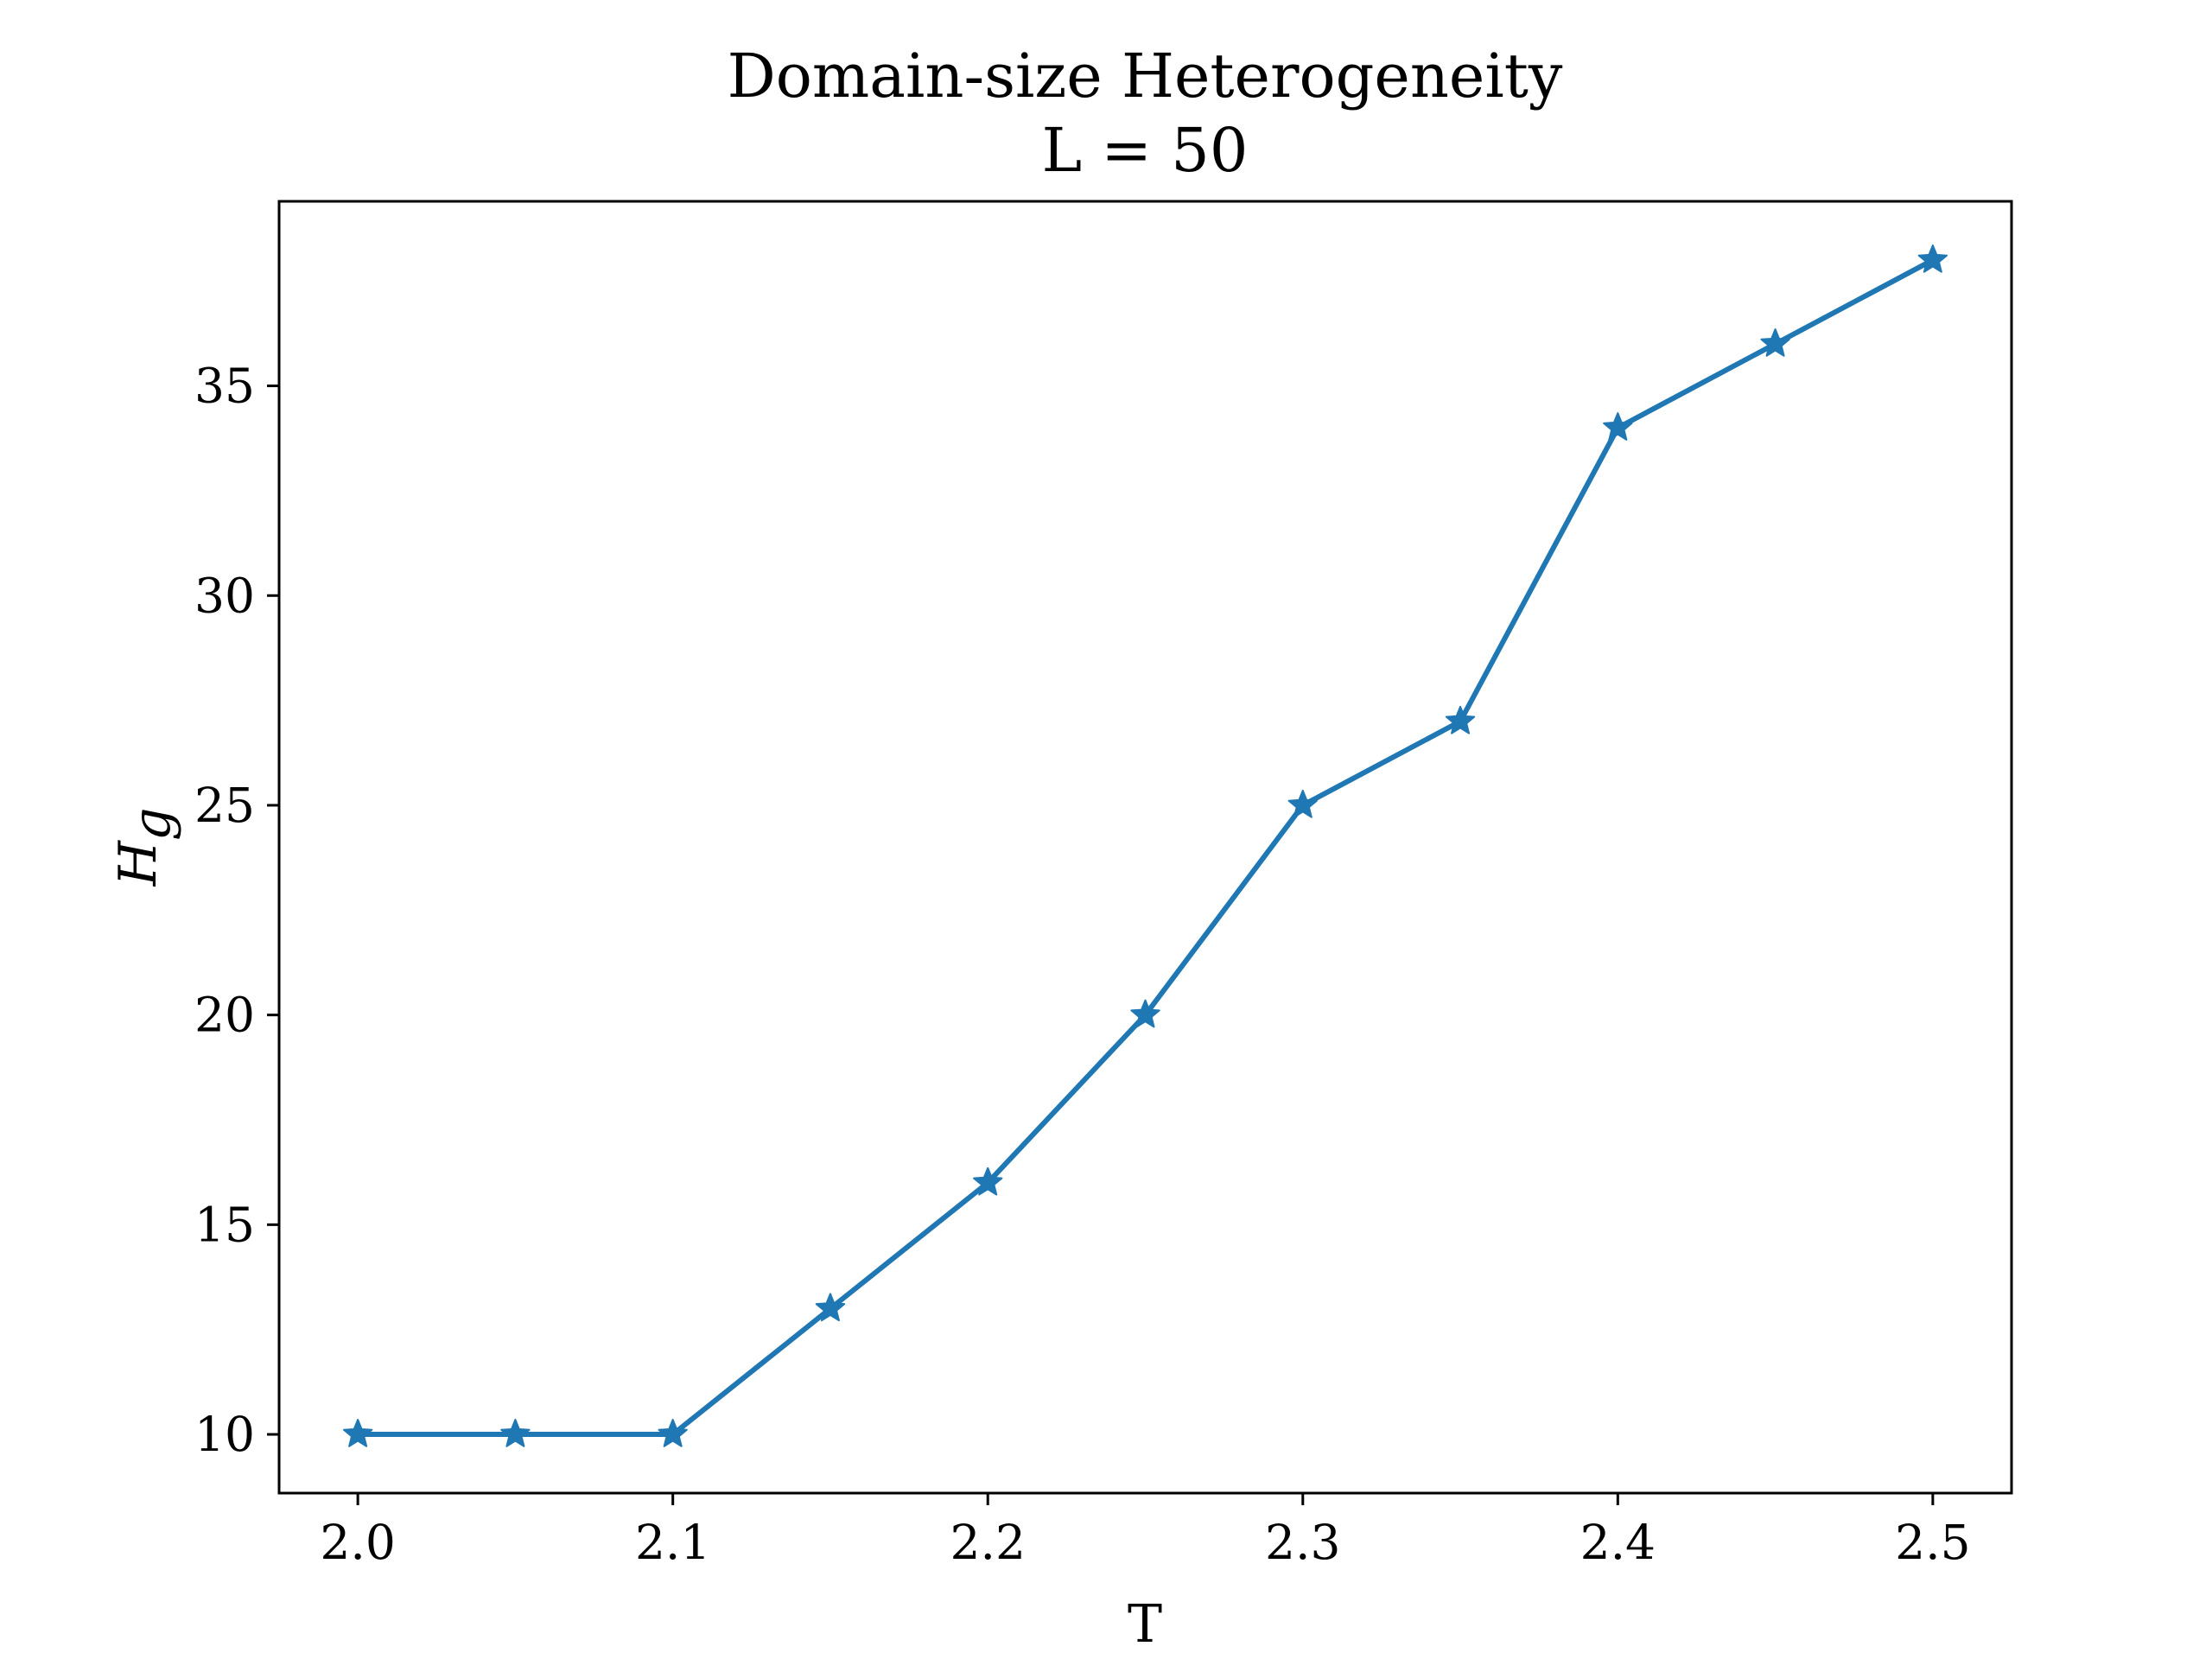 The height and width of the screenshot is (1659, 2212). What do you see at coordinates (224, 595) in the screenshot?
I see `y-tick-label: 30` at bounding box center [224, 595].